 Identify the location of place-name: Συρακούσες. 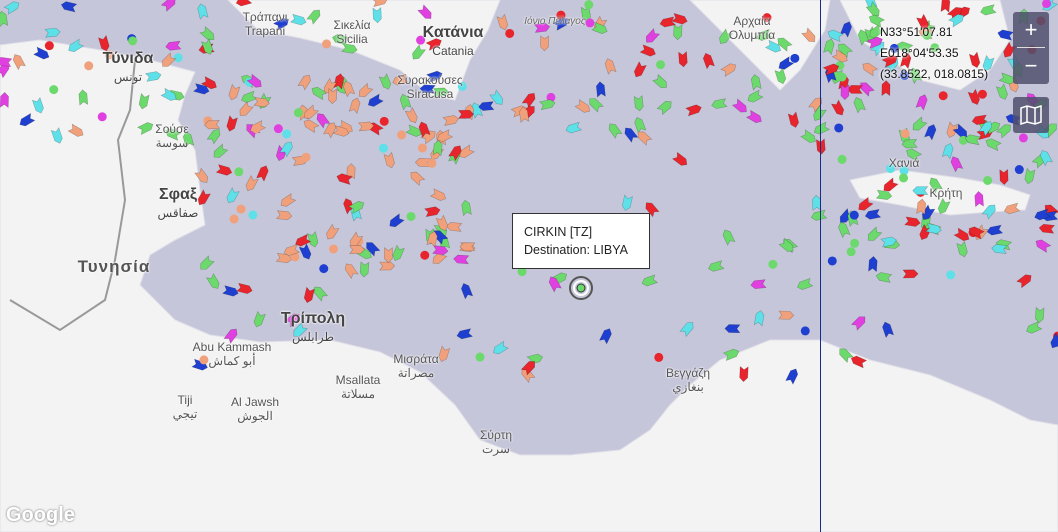
(430, 80).